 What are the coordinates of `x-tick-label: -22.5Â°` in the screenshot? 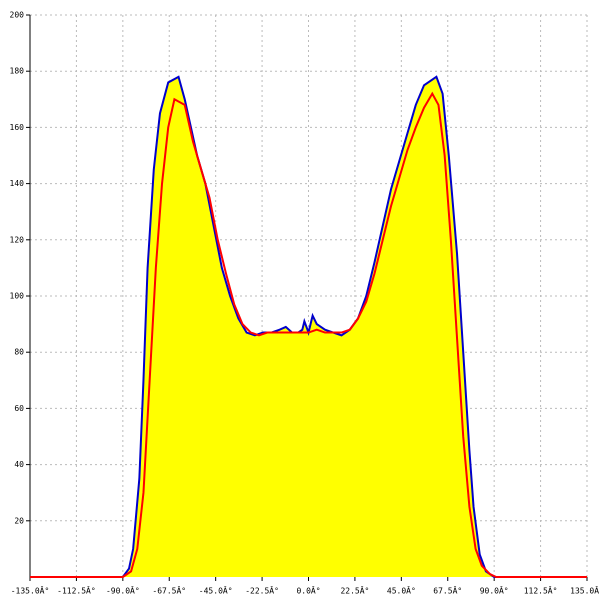 It's located at (262, 590).